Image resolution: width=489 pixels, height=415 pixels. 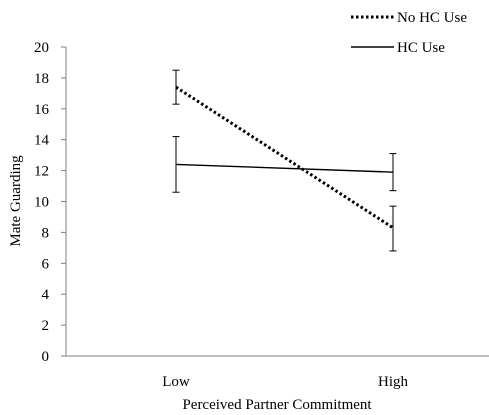 I want to click on legend-label-hc-use: HC Use, so click(x=421, y=48).